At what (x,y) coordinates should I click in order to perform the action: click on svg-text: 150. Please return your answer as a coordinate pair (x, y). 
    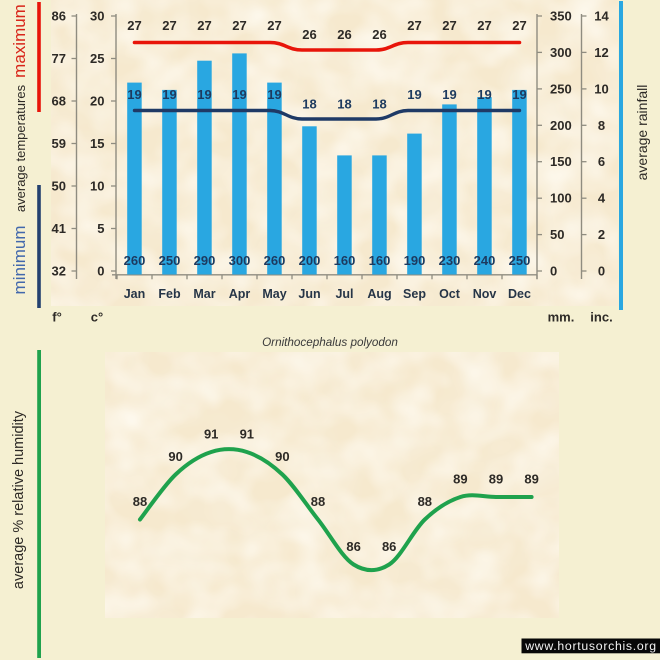
    Looking at the image, I should click on (561, 161).